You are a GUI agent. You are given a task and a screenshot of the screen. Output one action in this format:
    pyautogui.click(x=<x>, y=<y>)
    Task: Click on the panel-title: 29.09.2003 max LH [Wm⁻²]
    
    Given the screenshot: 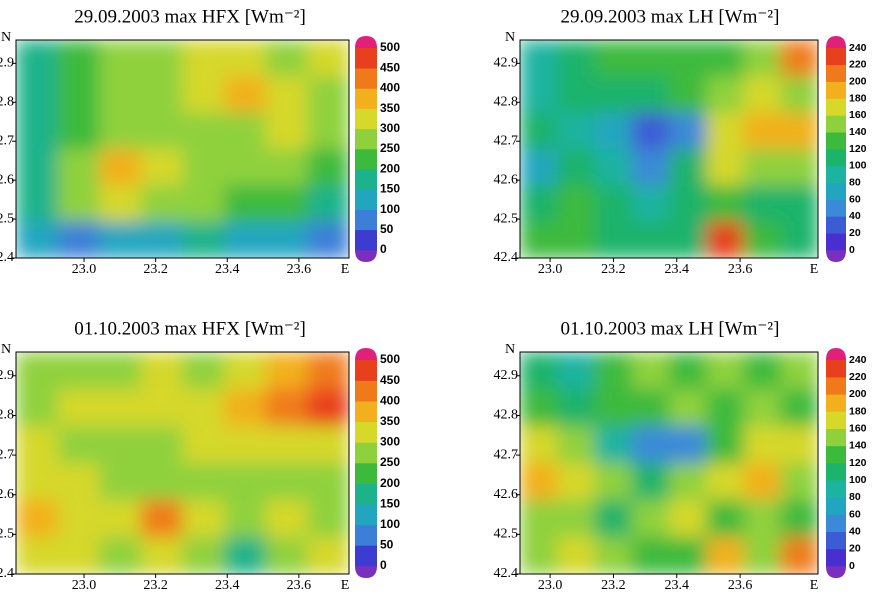 What is the action you would take?
    pyautogui.click(x=670, y=16)
    